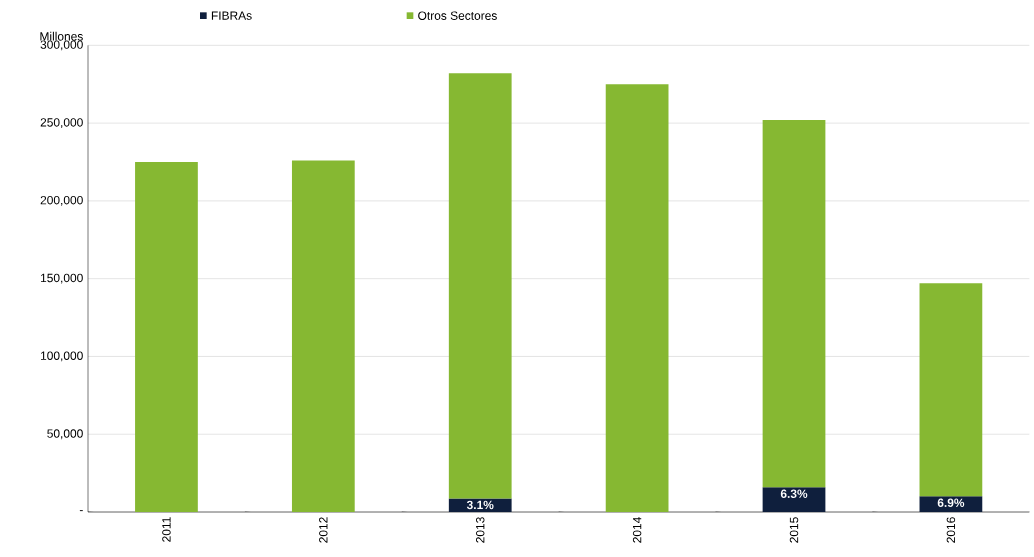  Describe the element at coordinates (61, 123) in the screenshot. I see `y-tick-label: 250,000` at that location.